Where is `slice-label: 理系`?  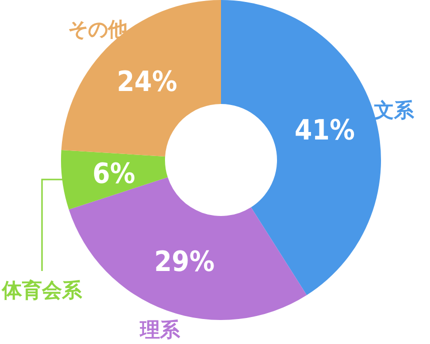
slice-label: 理系 is located at coordinates (160, 329).